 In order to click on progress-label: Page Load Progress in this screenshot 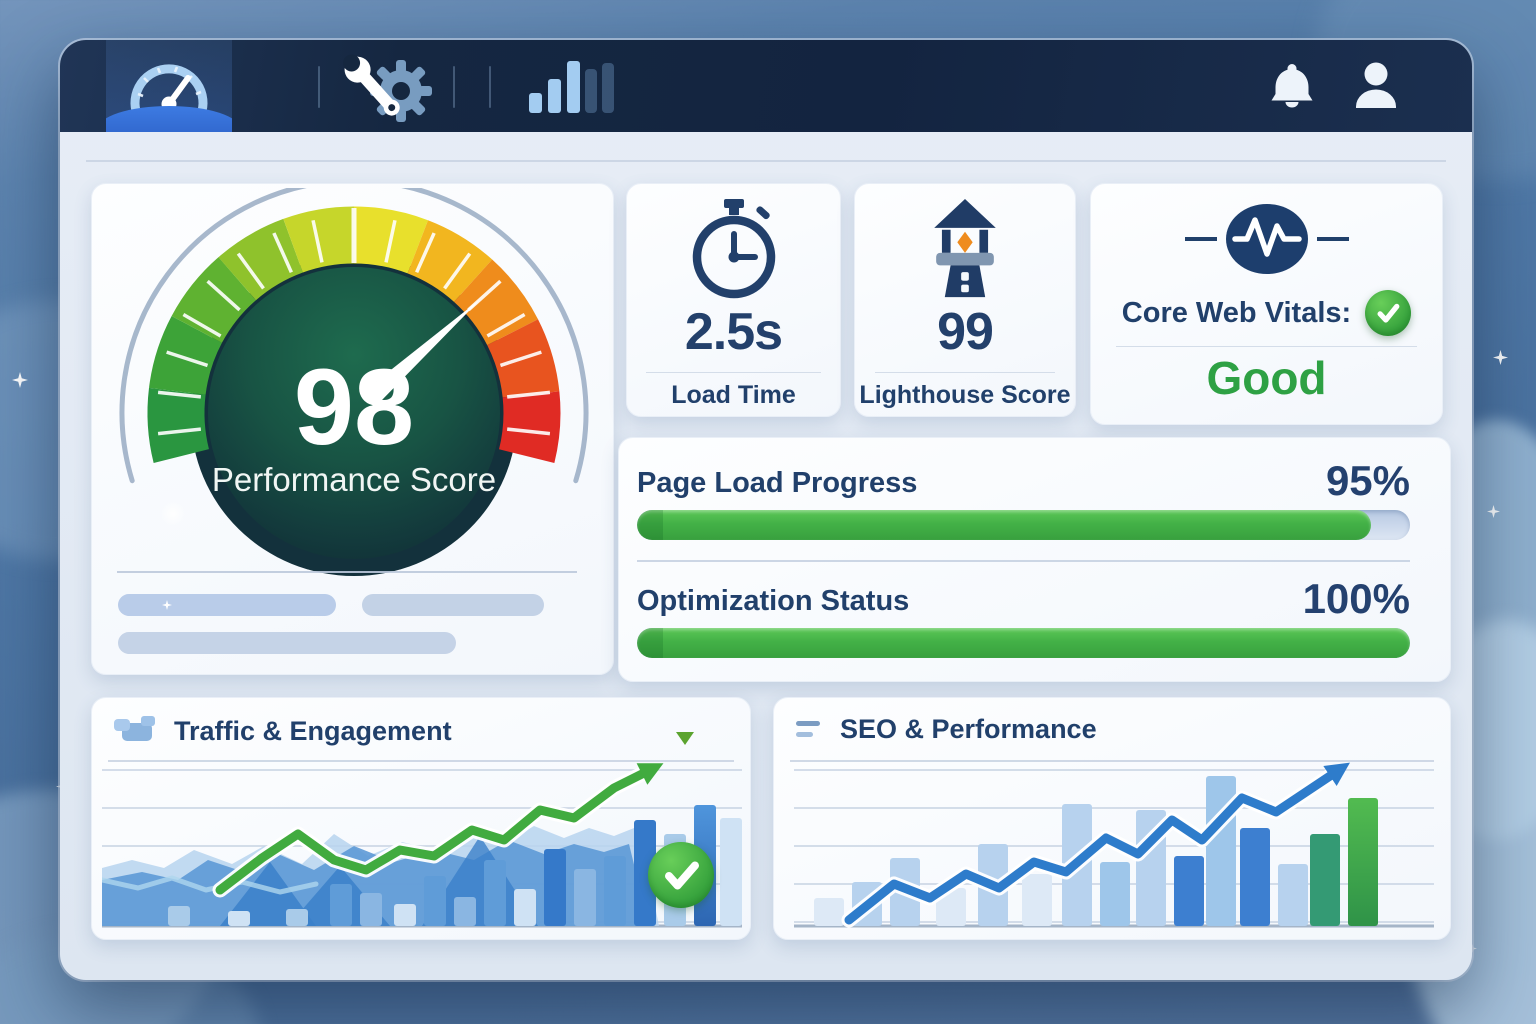, I will do `click(777, 482)`.